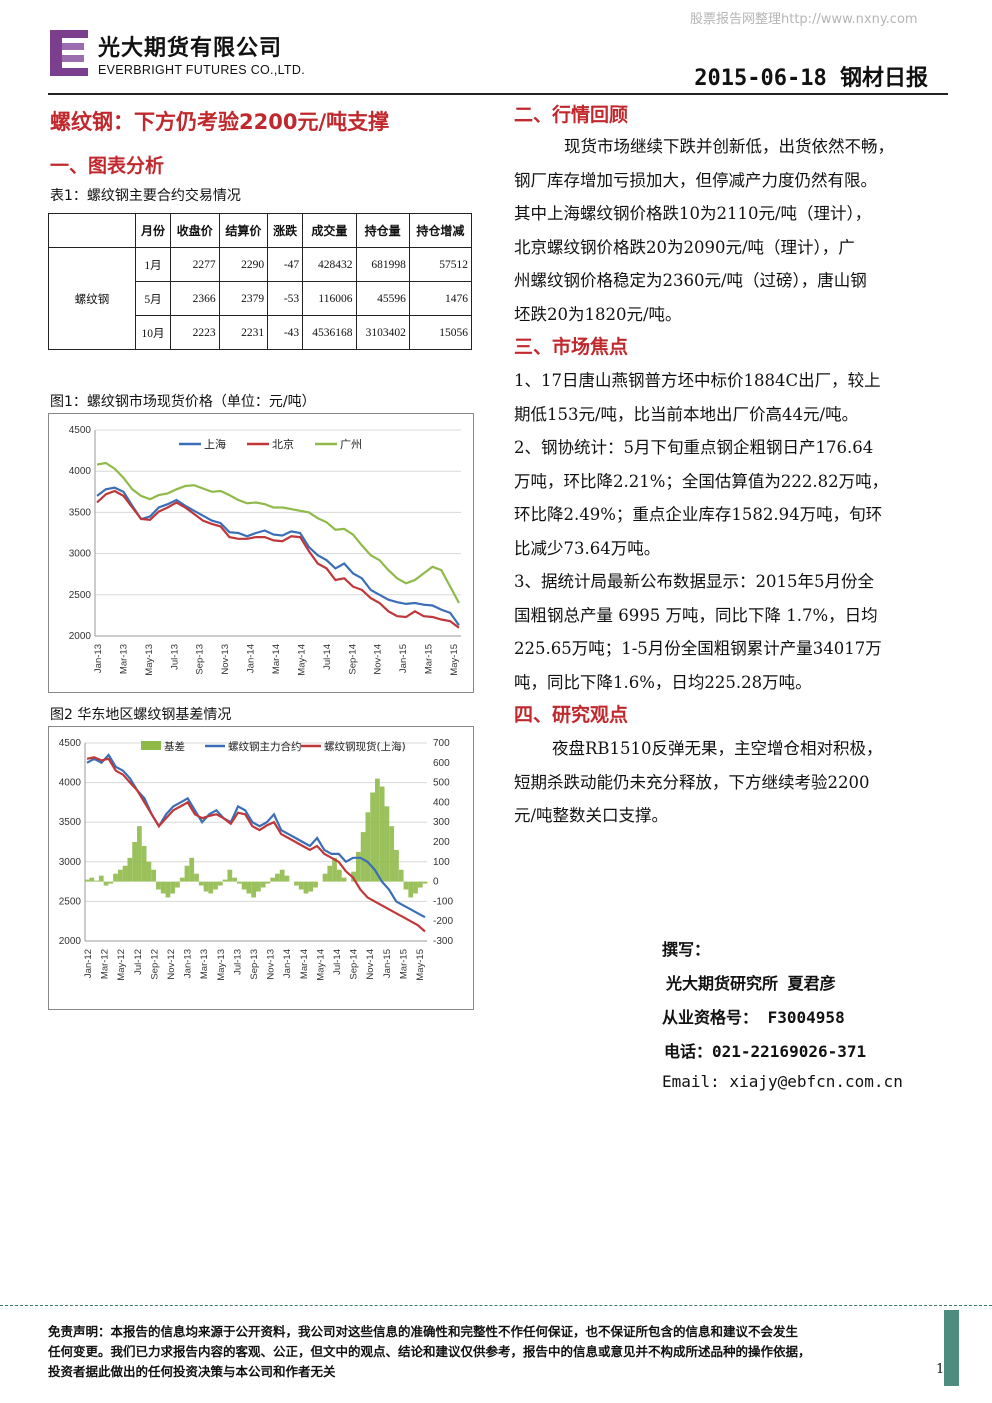  I want to click on legend-label: 上海, so click(215, 444).